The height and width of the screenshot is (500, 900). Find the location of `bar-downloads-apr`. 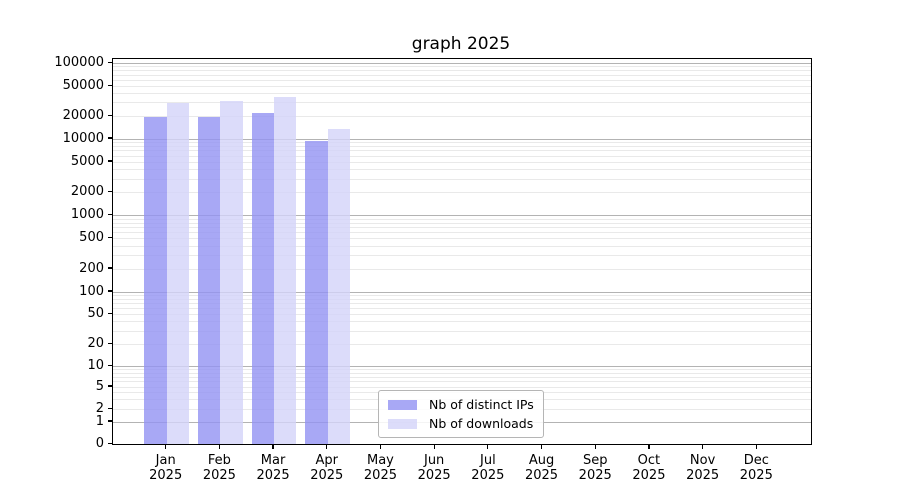

bar-downloads-apr is located at coordinates (339, 286).